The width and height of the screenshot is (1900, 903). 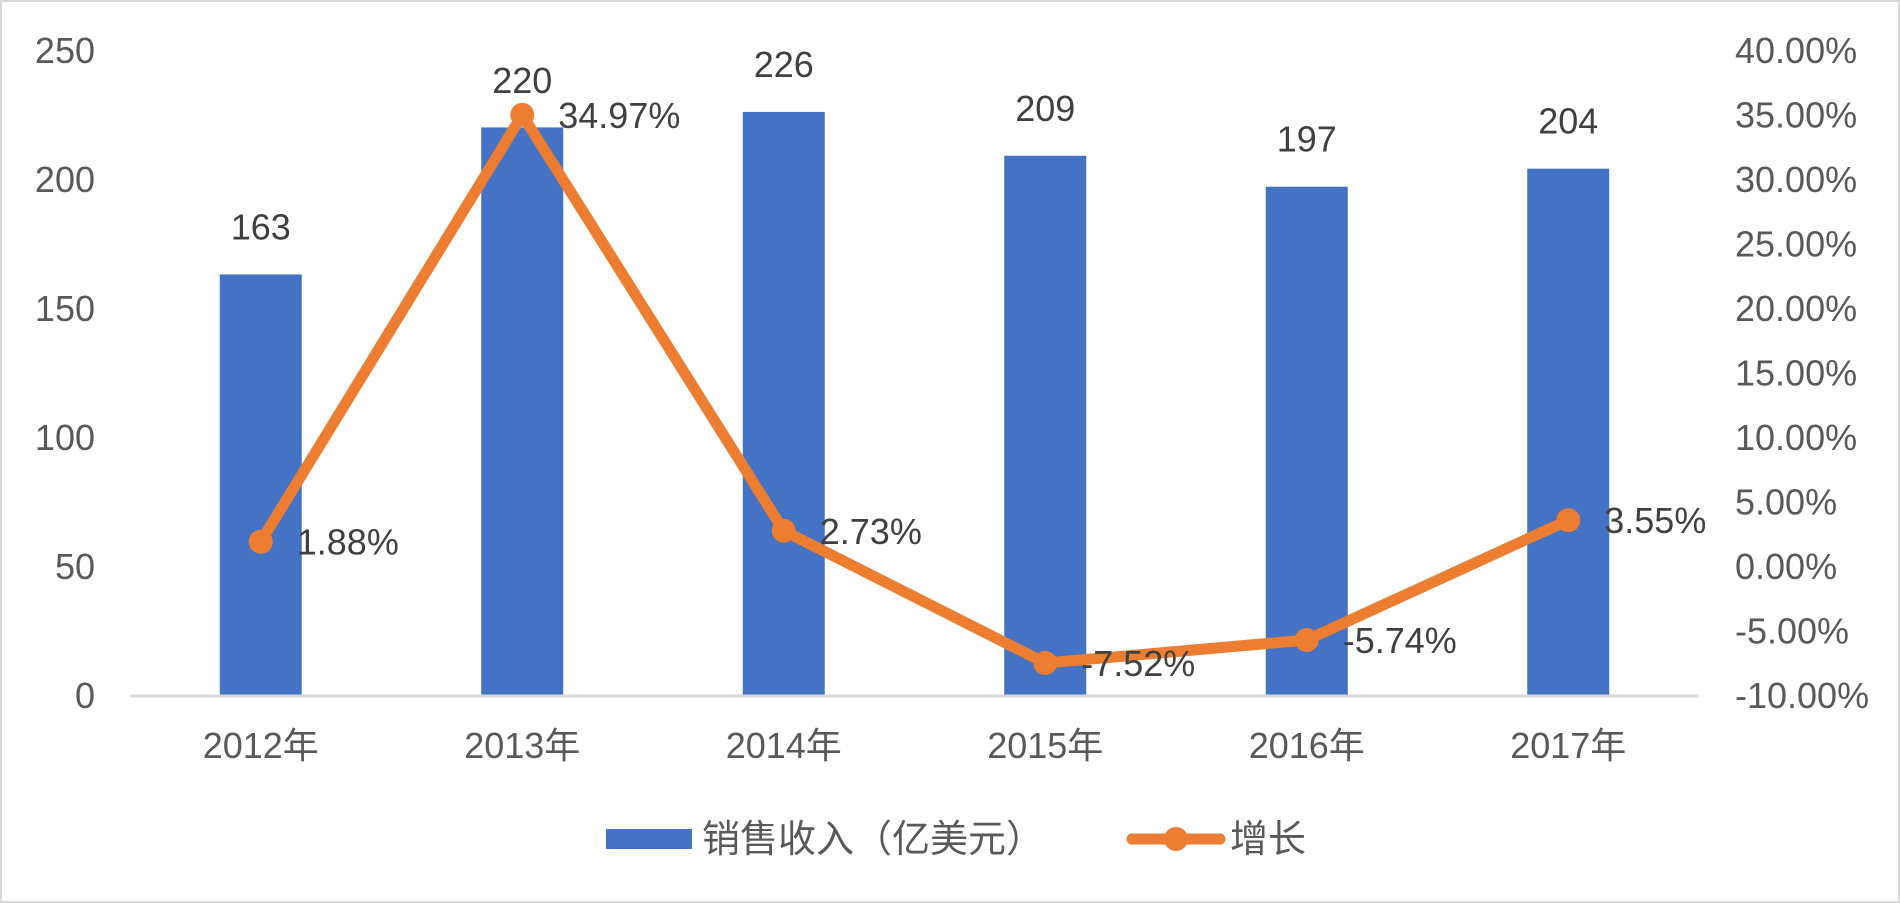 I want to click on right-axis-tick: 35.00%, so click(x=1796, y=115).